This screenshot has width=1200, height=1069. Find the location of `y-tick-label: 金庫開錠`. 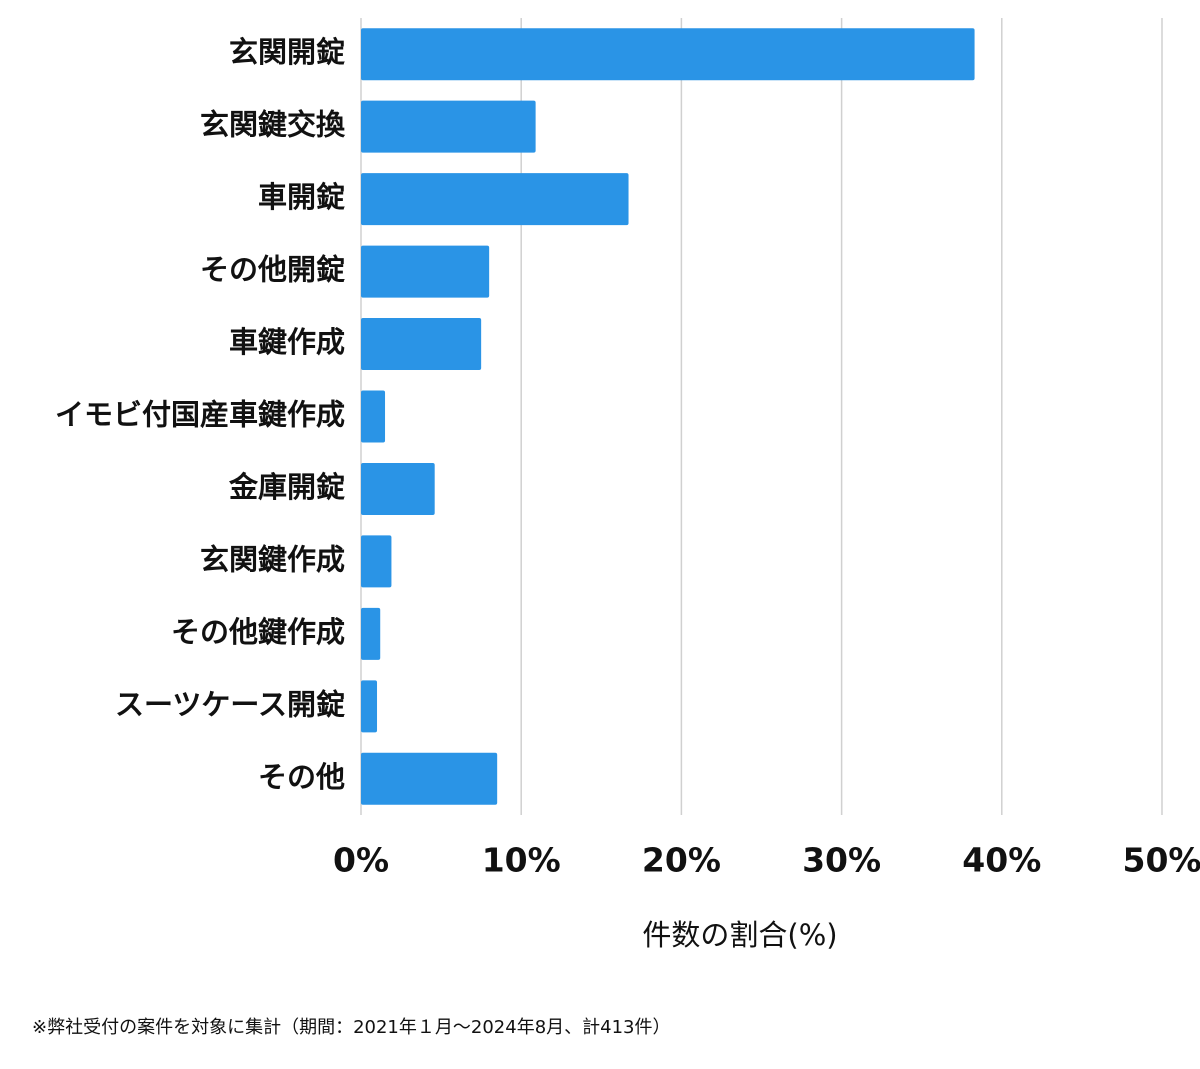

y-tick-label: 金庫開錠 is located at coordinates (286, 487).